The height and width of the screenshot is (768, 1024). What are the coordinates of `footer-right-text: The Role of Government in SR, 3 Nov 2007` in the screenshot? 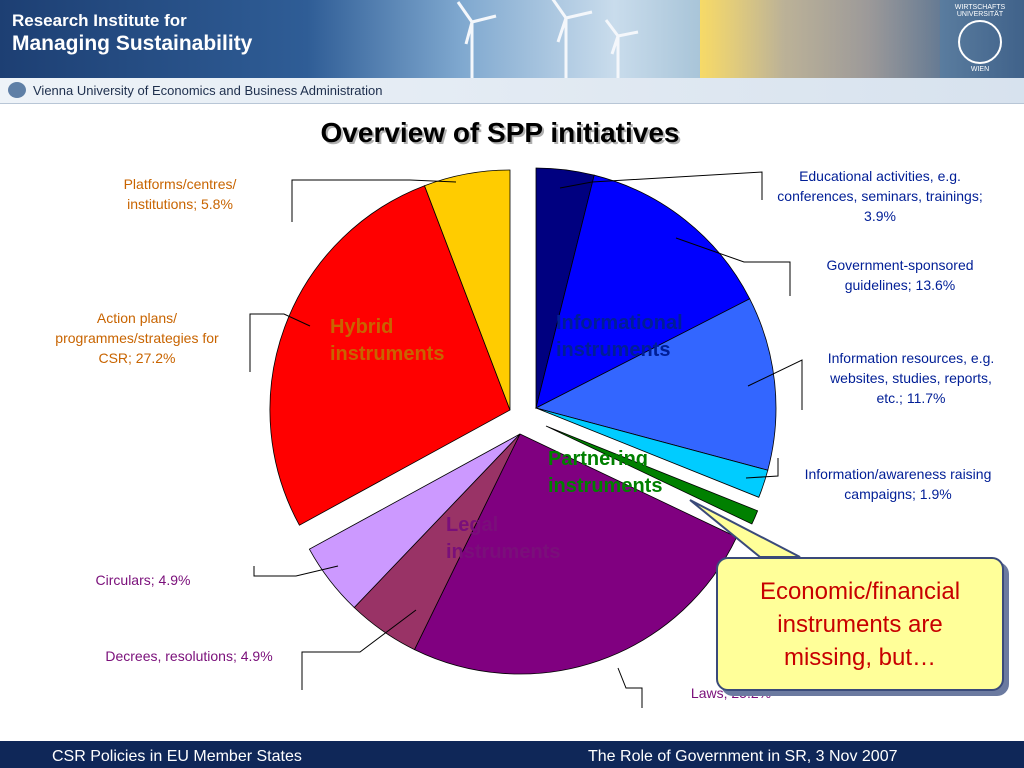 It's located at (743, 756).